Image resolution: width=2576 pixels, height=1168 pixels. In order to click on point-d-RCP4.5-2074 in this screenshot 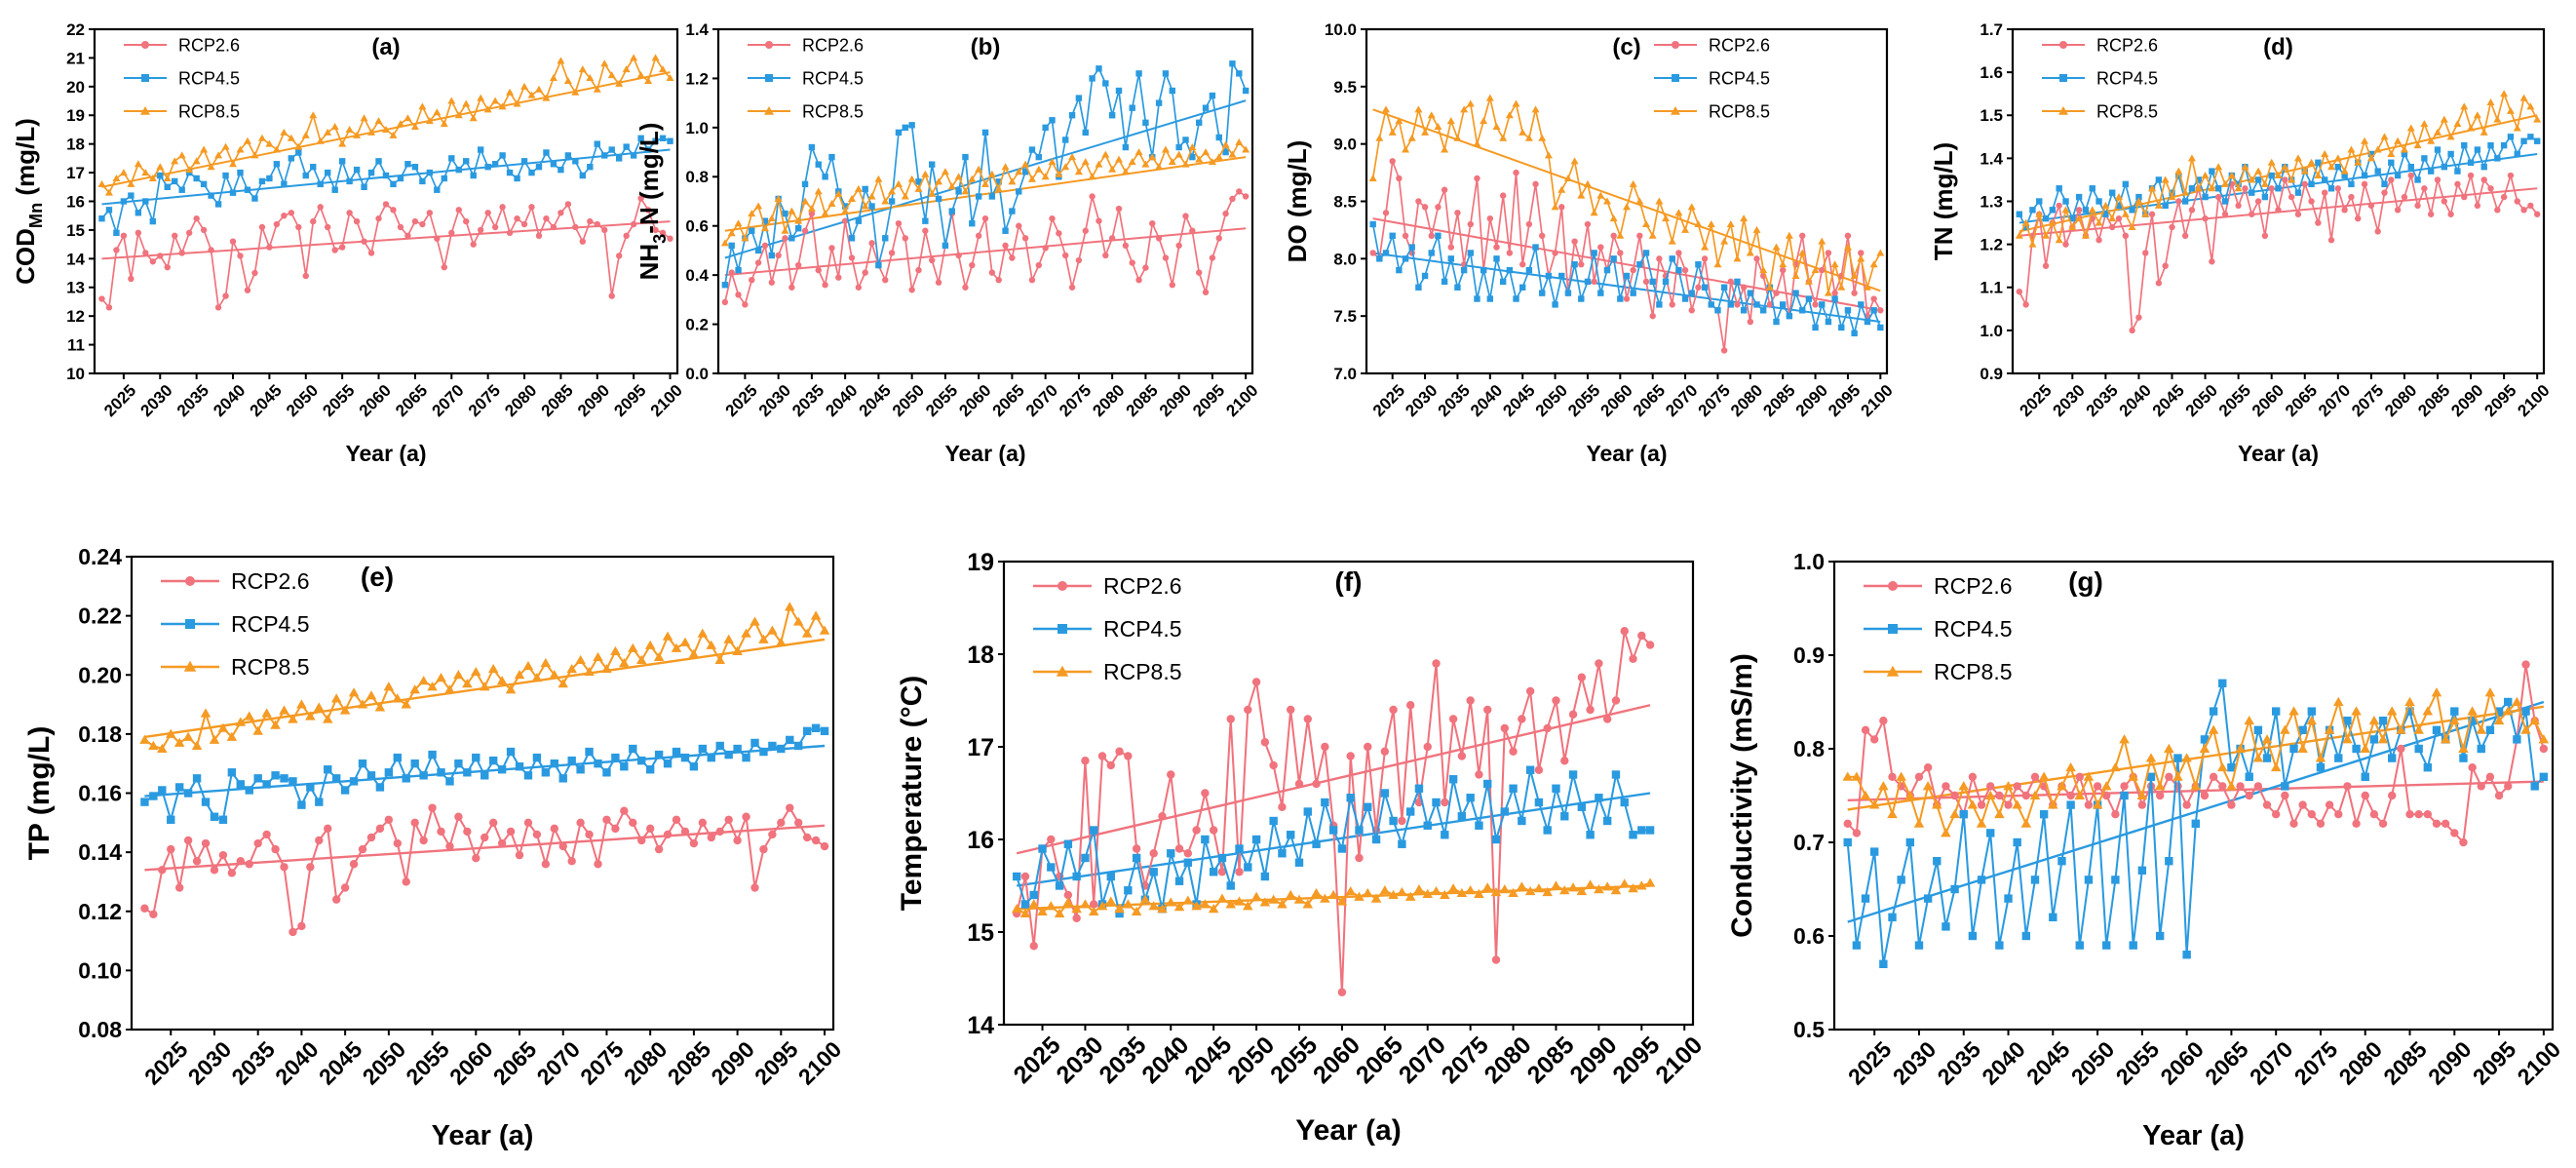, I will do `click(2364, 175)`.